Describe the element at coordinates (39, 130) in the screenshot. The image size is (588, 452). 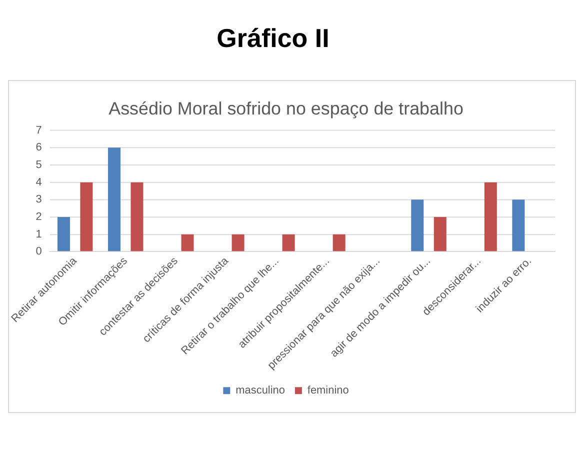
I see `y-tick-label: 7` at that location.